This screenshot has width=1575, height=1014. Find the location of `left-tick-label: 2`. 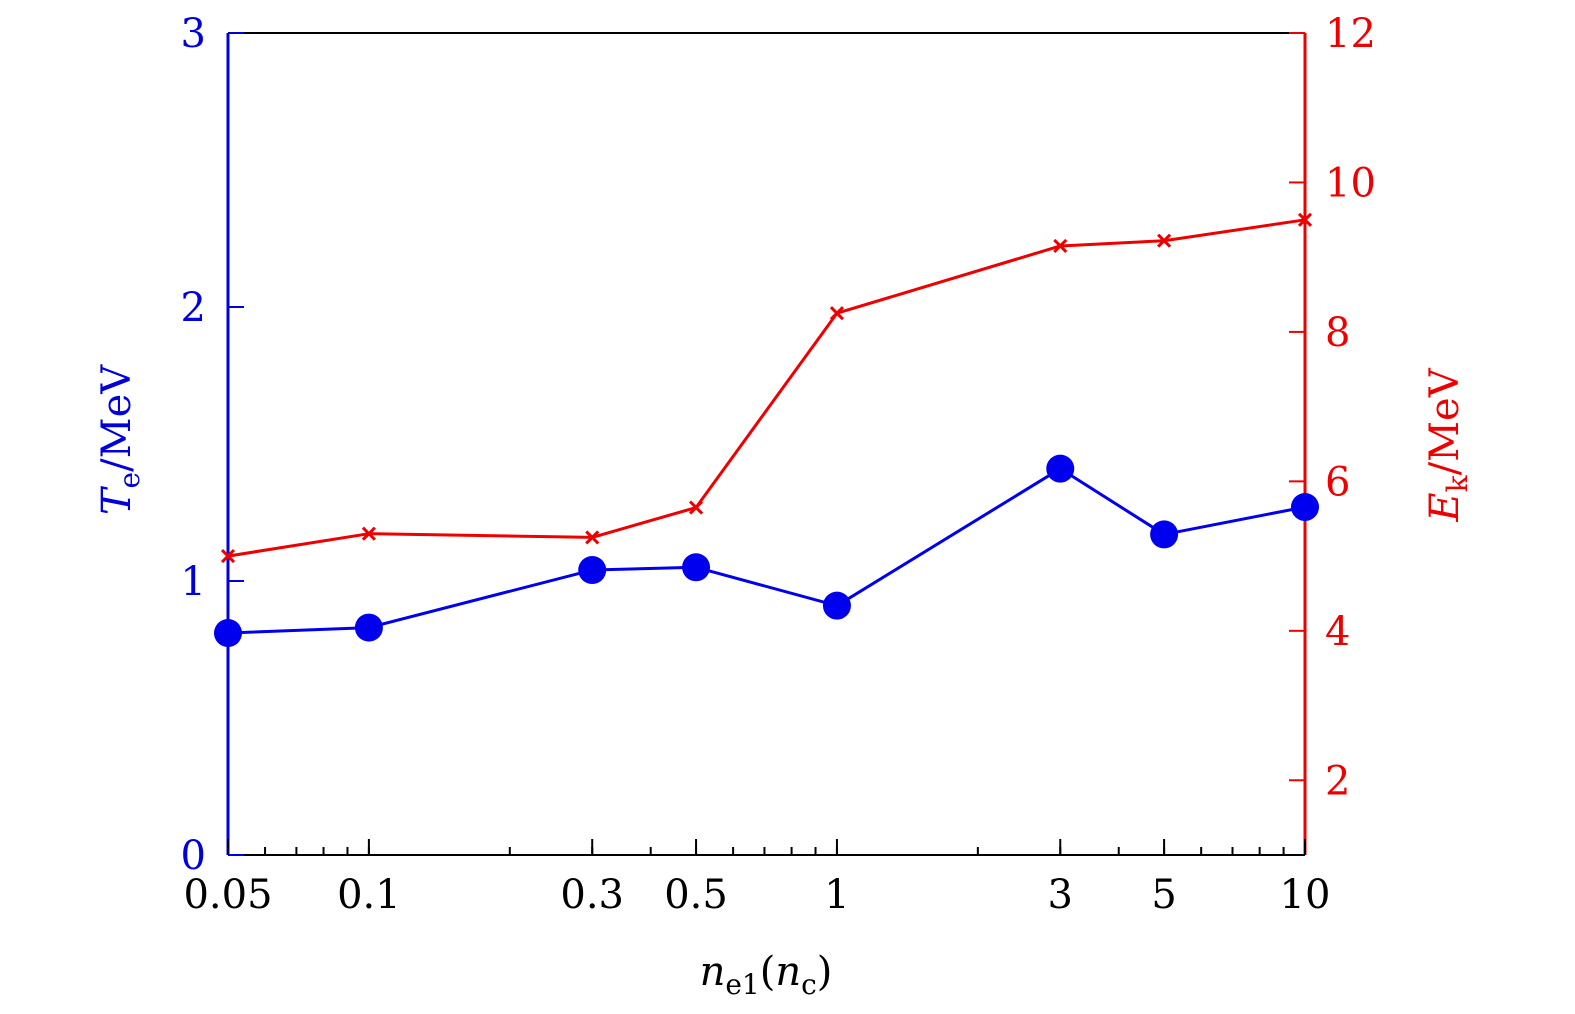

left-tick-label: 2 is located at coordinates (193, 308).